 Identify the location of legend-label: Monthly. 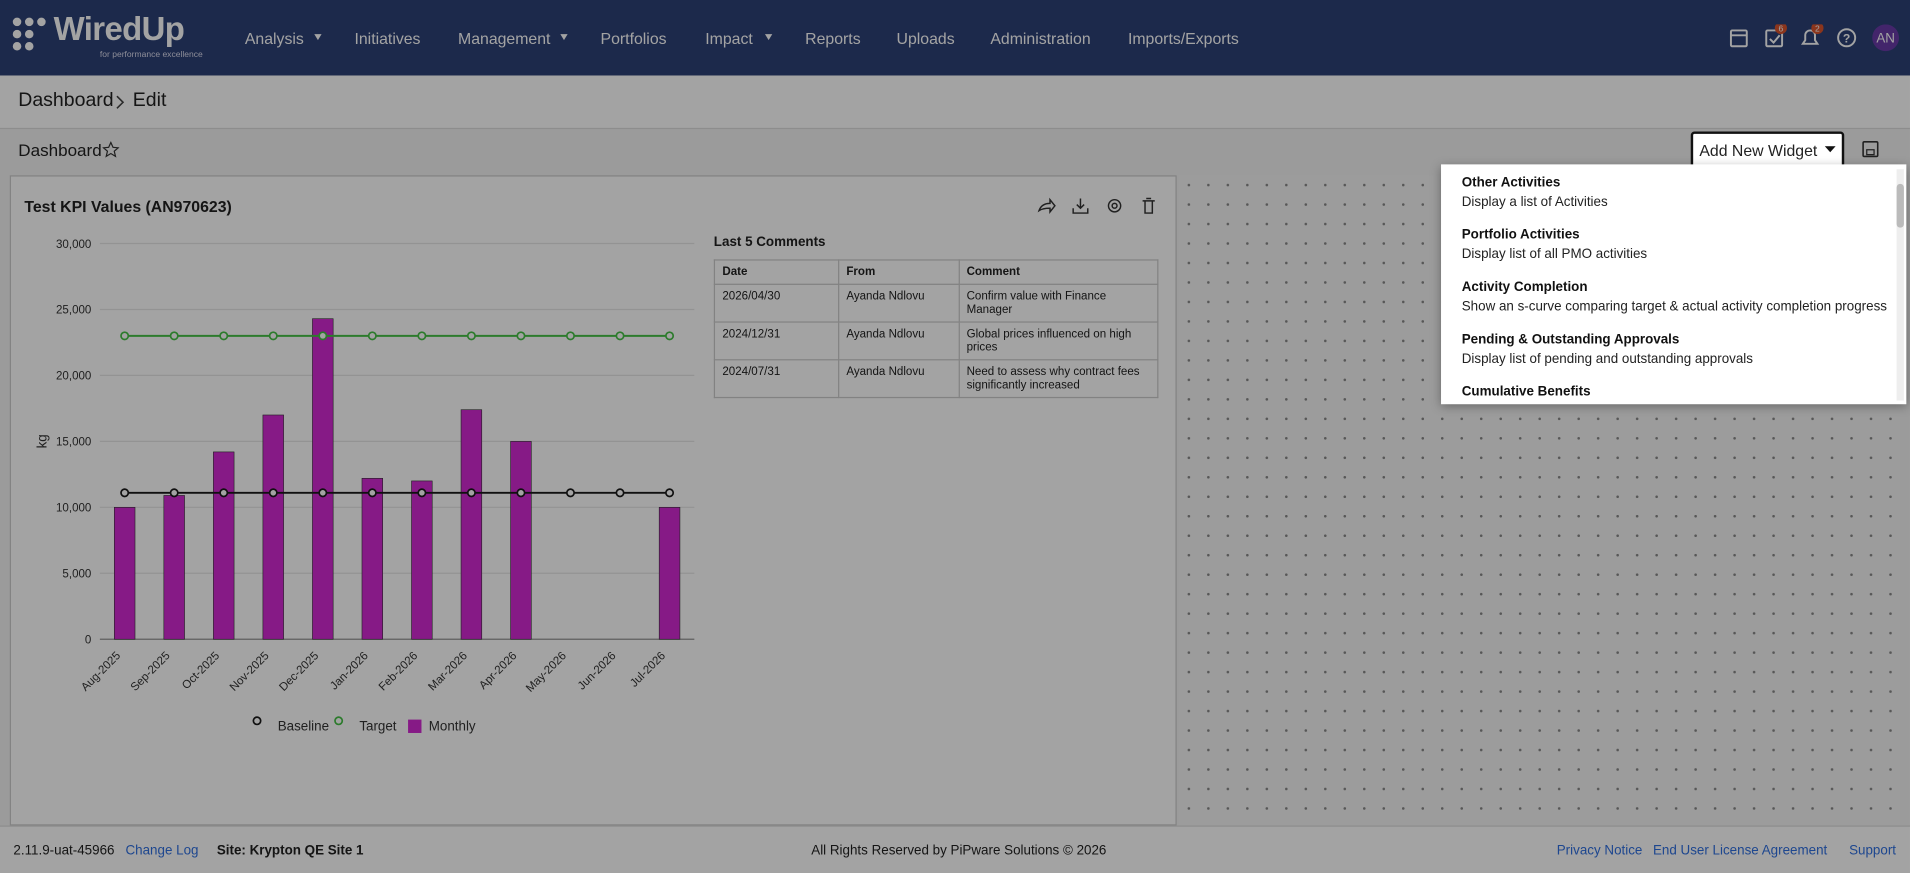
(452, 726).